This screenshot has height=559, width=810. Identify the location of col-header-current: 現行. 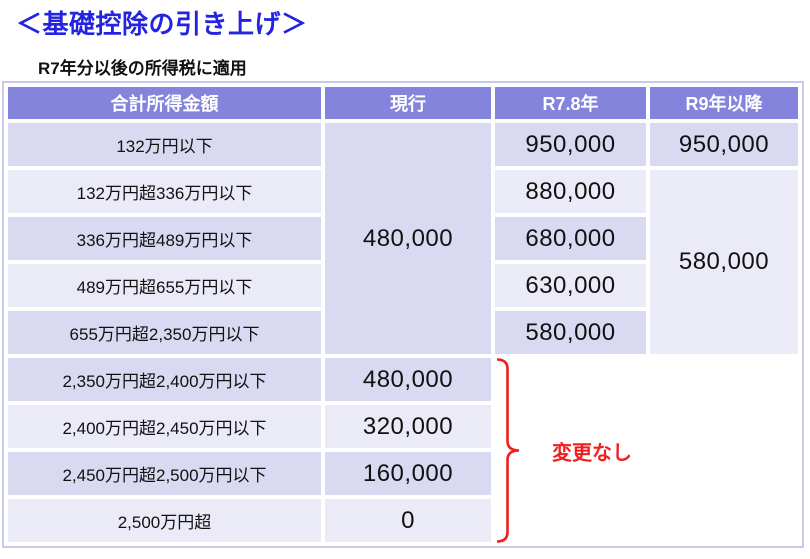
(408, 103).